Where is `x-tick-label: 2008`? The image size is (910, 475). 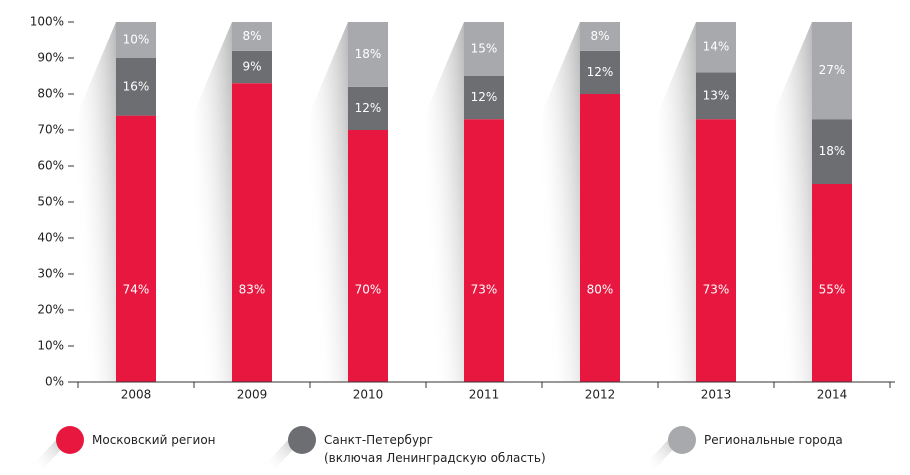
x-tick-label: 2008 is located at coordinates (136, 395).